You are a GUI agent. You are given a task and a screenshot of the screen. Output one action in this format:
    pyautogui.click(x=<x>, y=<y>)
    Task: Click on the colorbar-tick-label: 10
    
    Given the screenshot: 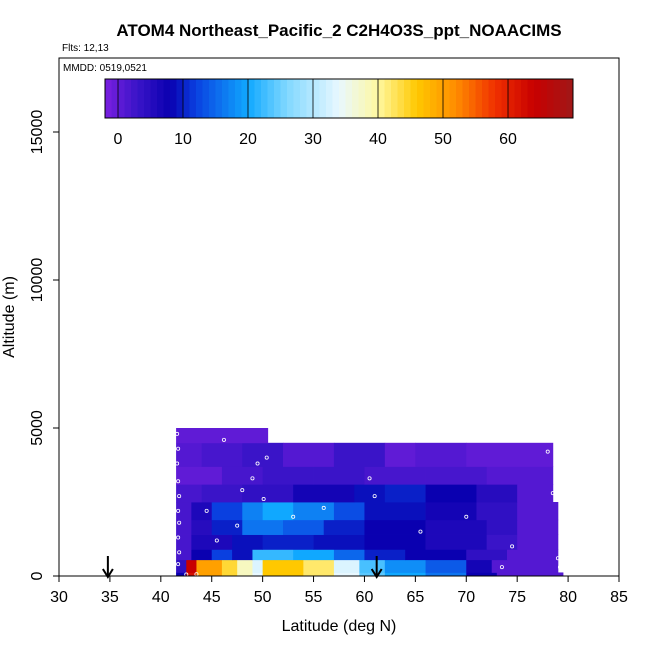 What is the action you would take?
    pyautogui.click(x=183, y=139)
    